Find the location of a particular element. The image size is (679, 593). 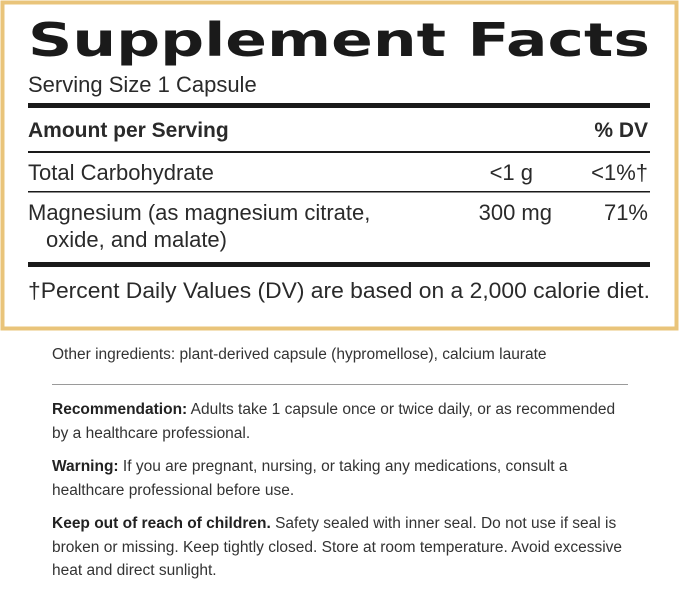

row-amount: 300 mg is located at coordinates (515, 212).